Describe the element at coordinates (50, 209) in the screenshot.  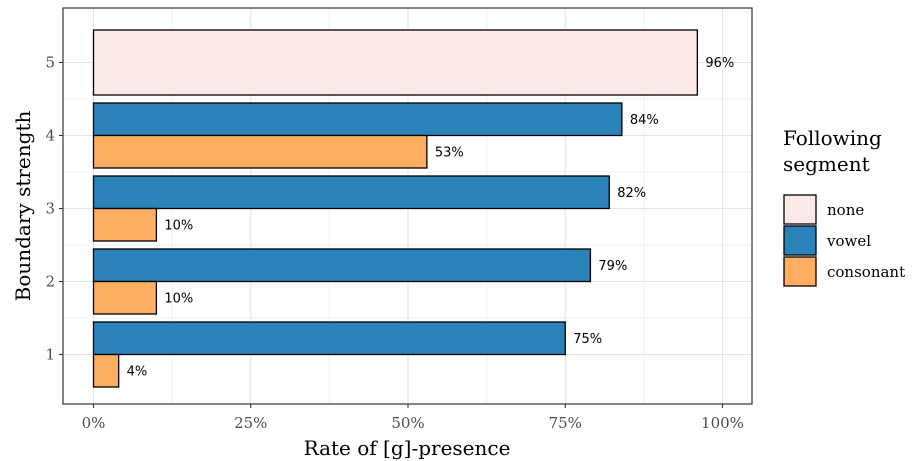
I see `y-tick-label-3: 3` at that location.